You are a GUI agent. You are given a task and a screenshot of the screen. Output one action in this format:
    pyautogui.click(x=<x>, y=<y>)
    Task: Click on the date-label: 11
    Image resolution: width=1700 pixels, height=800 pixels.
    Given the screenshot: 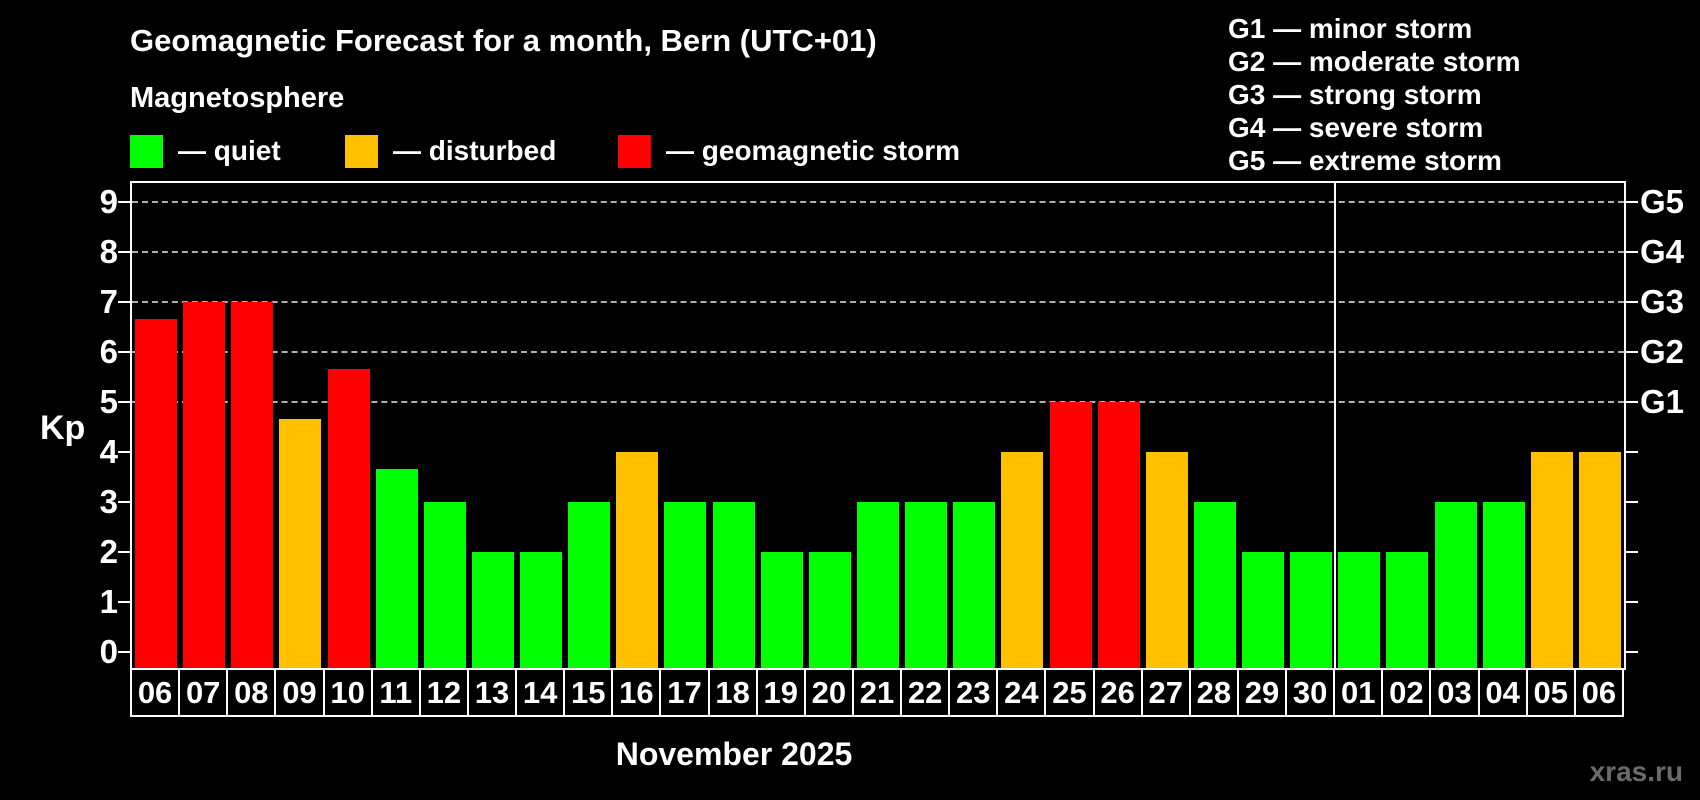 What is the action you would take?
    pyautogui.click(x=396, y=692)
    